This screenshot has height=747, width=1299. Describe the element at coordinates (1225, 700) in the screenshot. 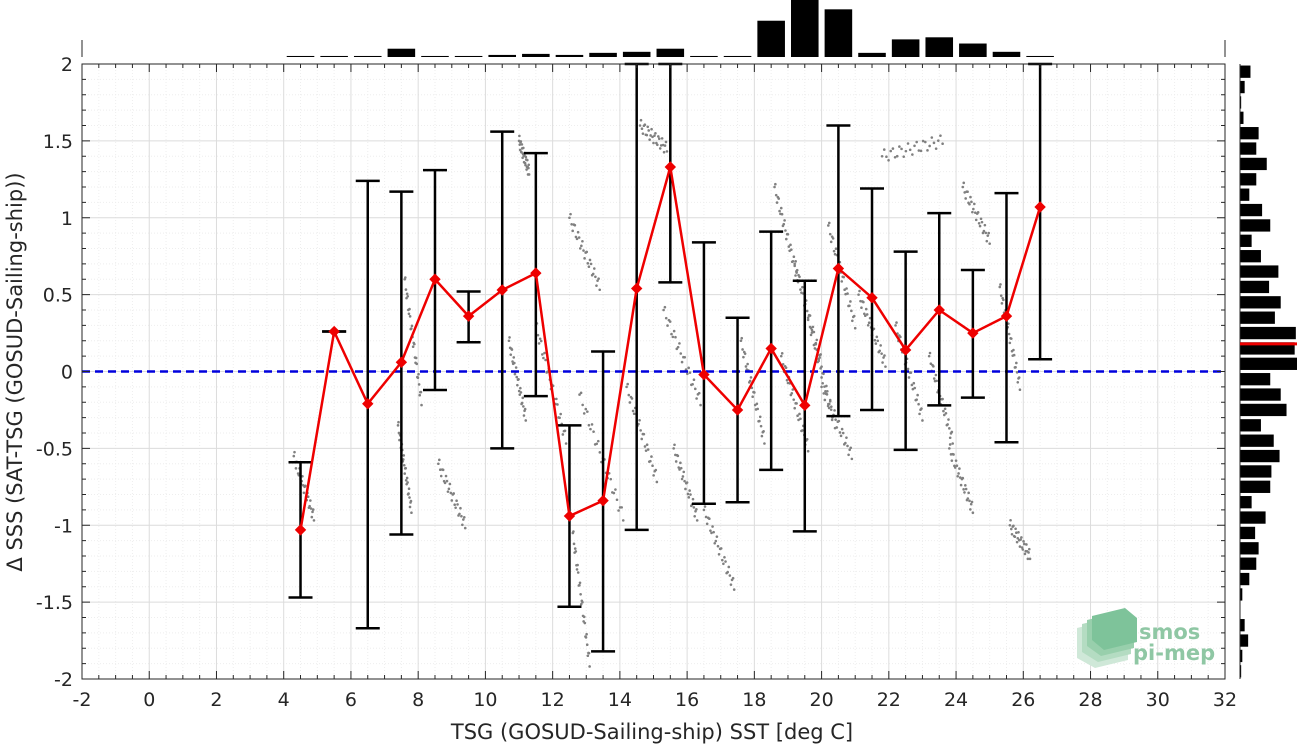

I see `x-tick-label: 32` at that location.